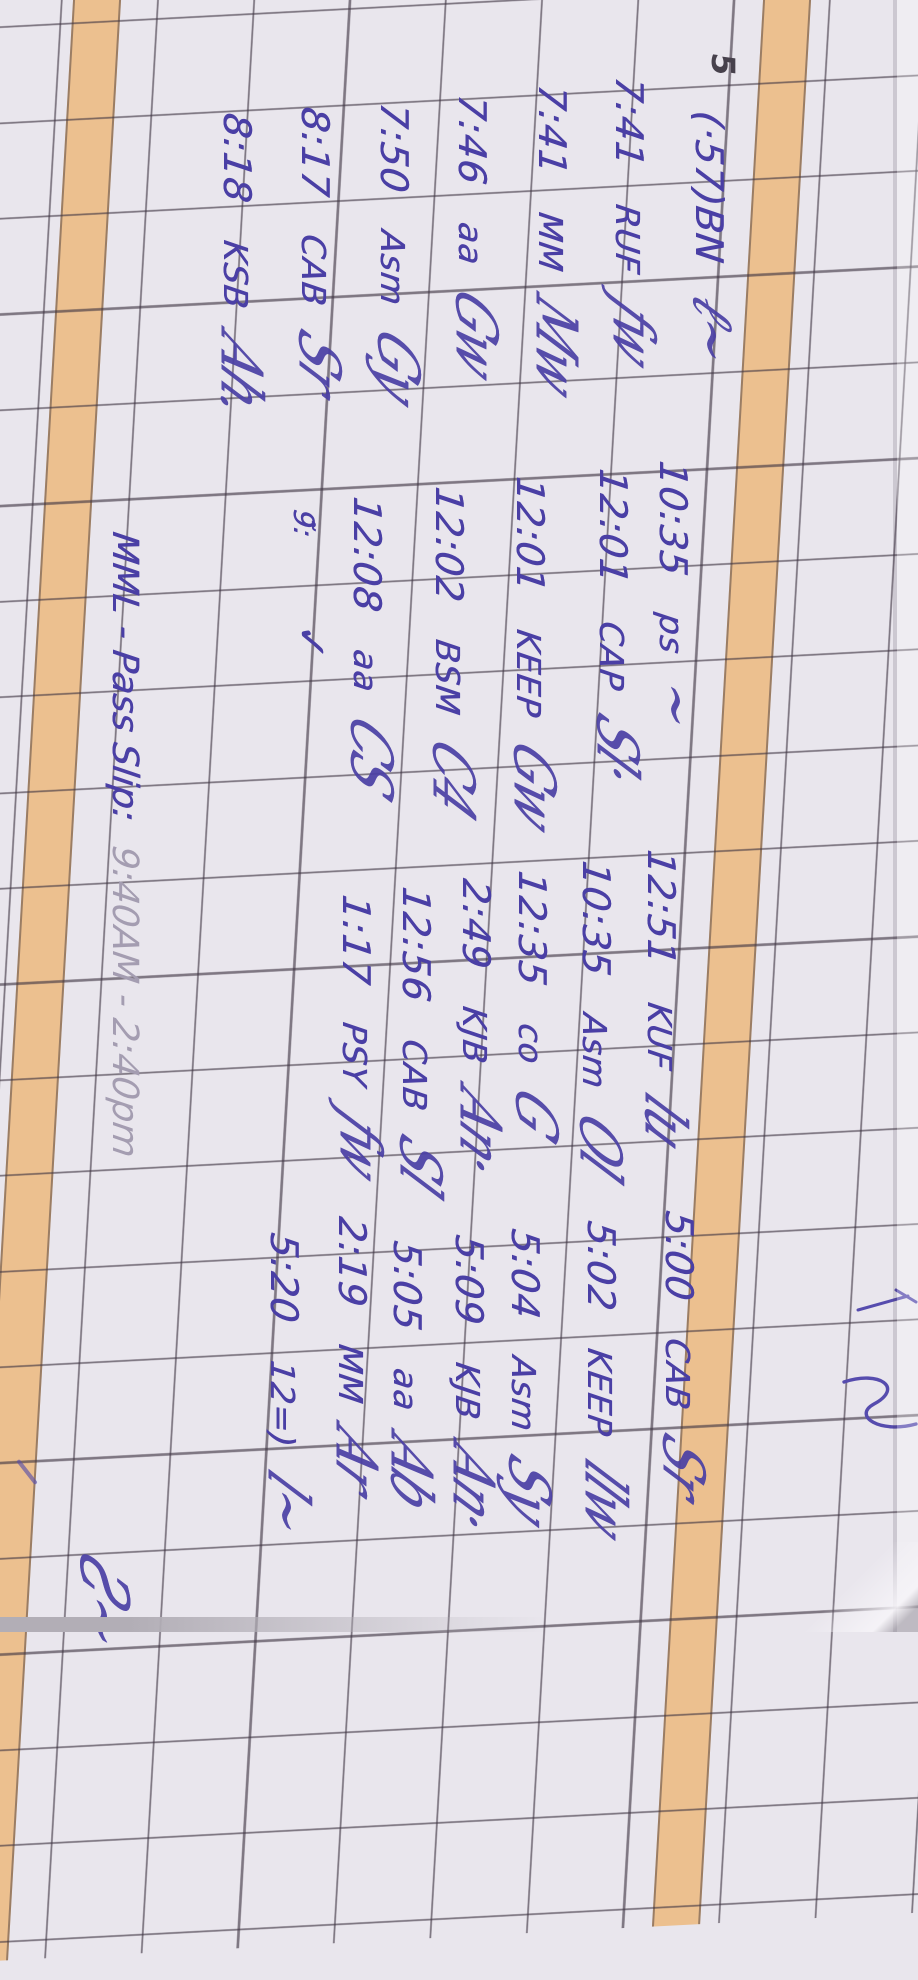 This screenshot has width=918, height=1980. I want to click on entry-midday-1: 10:35 ps ~, so click(677, 600).